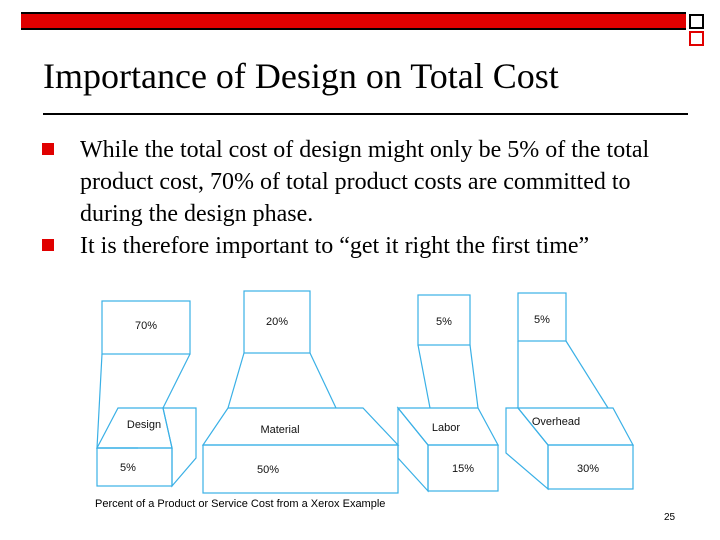 Image resolution: width=720 pixels, height=540 pixels. Describe the element at coordinates (179, 447) in the screenshot. I see `design-side-face` at that location.